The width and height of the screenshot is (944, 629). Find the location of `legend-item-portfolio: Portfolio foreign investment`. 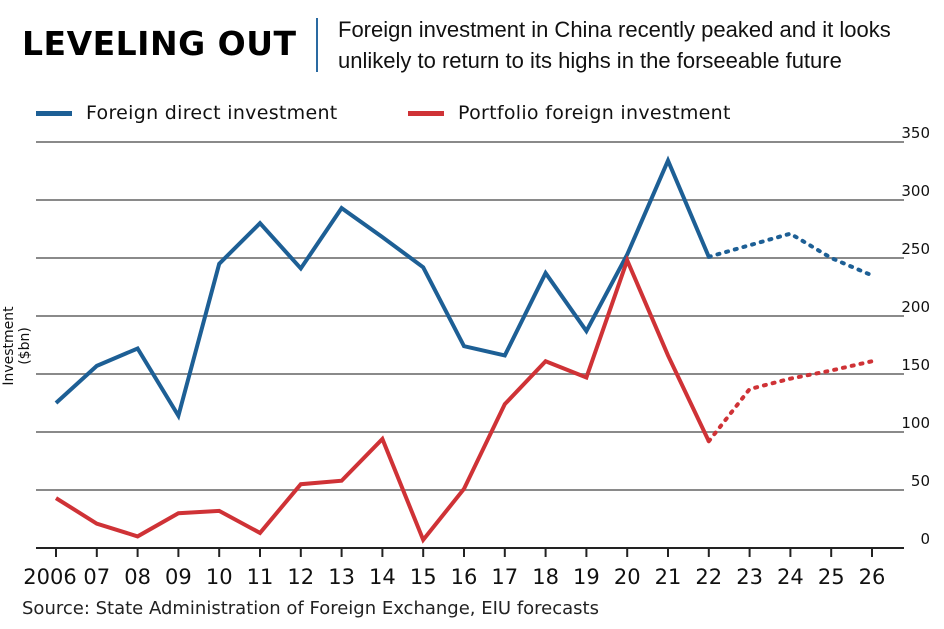

legend-item-portfolio: Portfolio foreign investment is located at coordinates (569, 113).